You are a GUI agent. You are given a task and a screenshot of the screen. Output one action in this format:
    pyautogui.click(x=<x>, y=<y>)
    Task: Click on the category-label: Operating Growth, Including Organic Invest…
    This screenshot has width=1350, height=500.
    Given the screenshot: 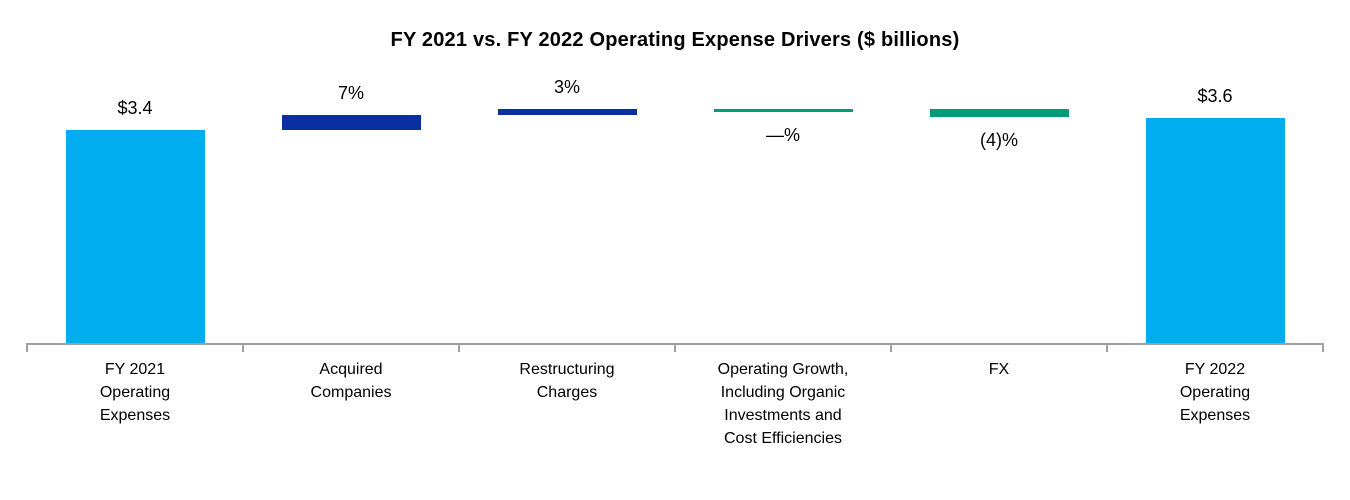 What is the action you would take?
    pyautogui.click(x=783, y=404)
    